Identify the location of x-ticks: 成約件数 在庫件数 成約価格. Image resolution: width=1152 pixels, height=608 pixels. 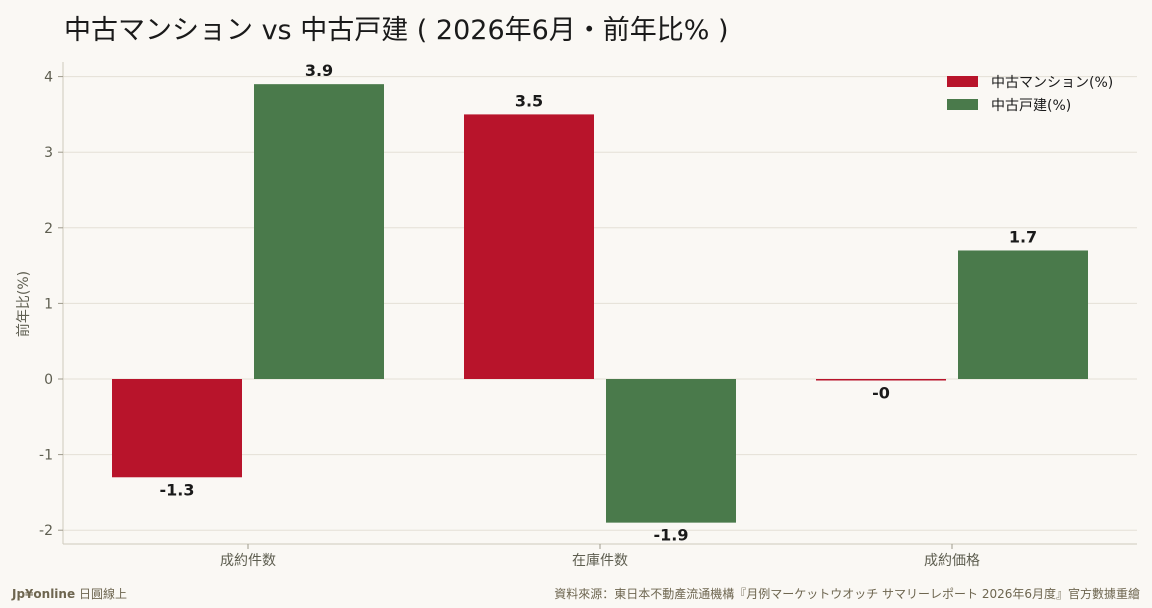
(600, 556).